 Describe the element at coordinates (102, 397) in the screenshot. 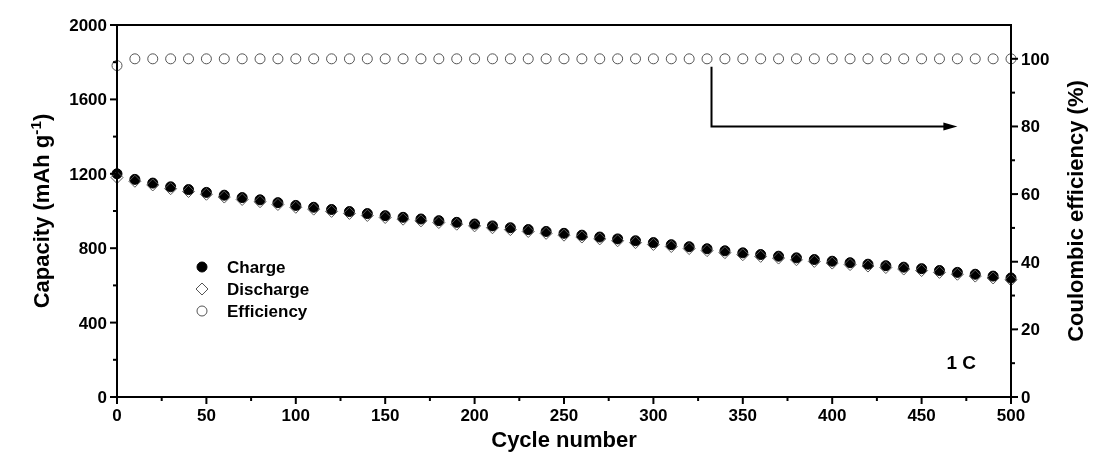

I see `y-tick-label: 0` at that location.